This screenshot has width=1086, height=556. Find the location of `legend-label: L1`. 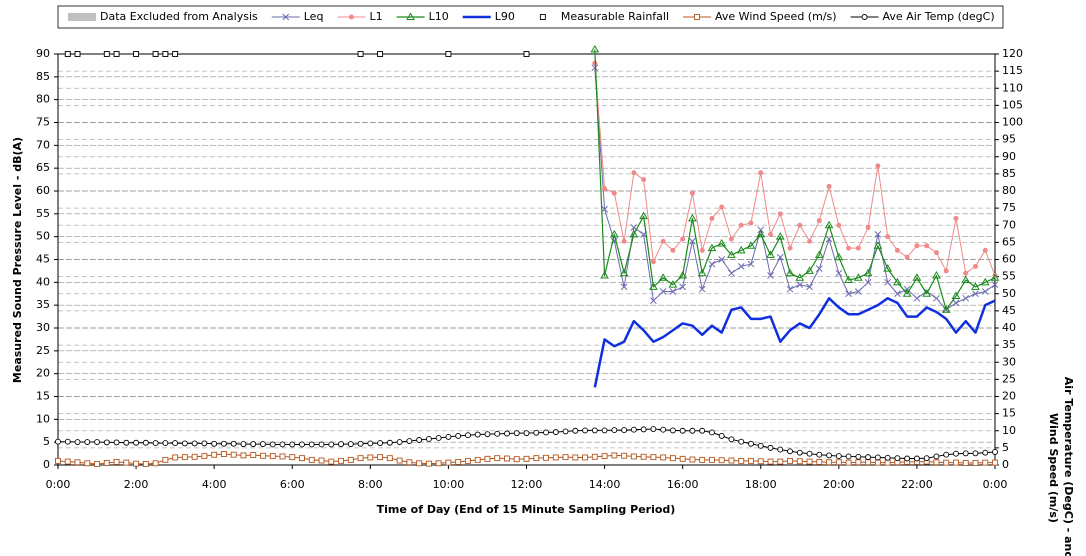

legend-label: L1 is located at coordinates (375, 16).